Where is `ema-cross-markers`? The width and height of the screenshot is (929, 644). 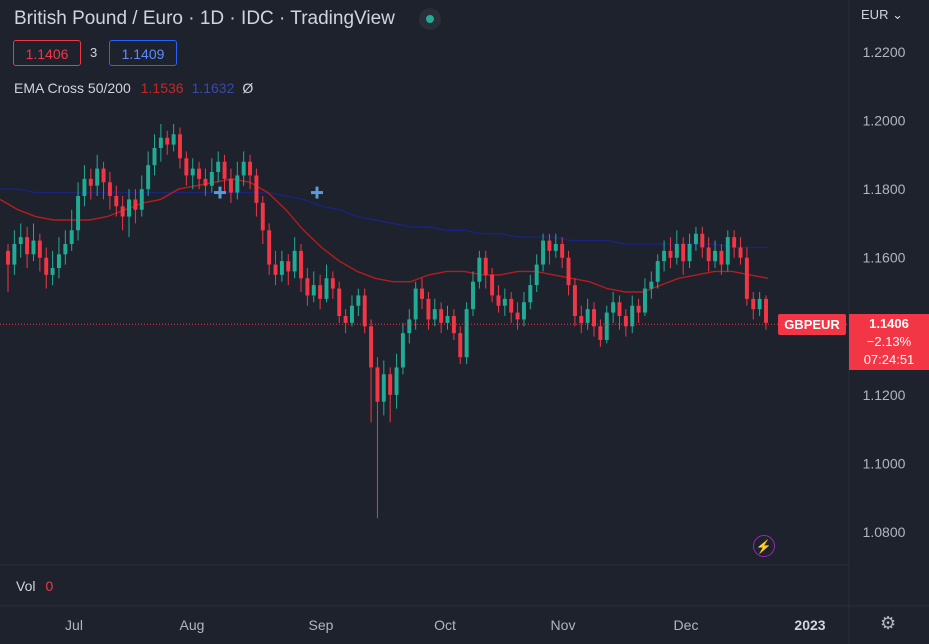 ema-cross-markers is located at coordinates (268, 192).